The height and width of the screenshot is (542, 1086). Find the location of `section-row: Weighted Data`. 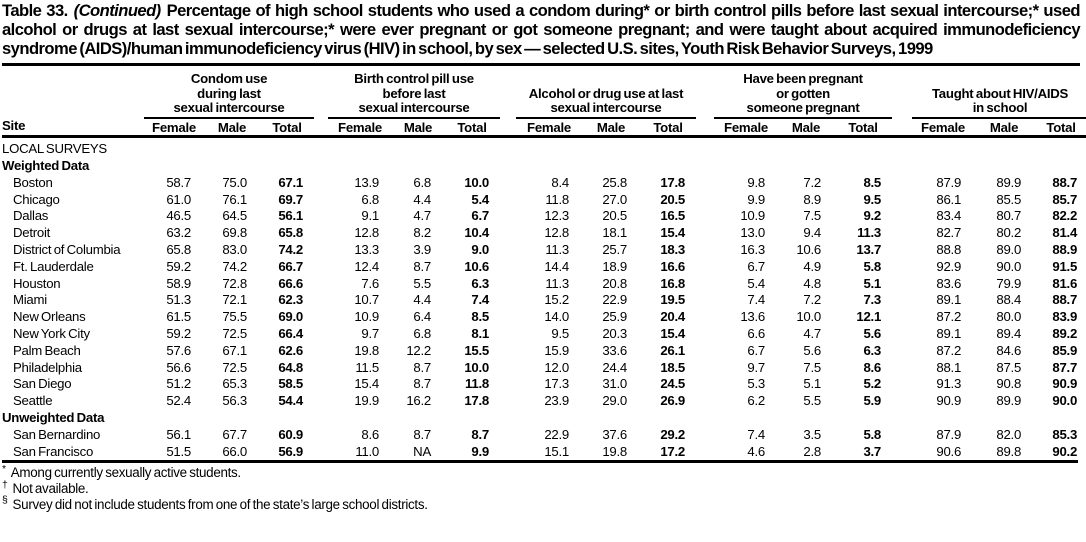

section-row: Weighted Data is located at coordinates (544, 166).